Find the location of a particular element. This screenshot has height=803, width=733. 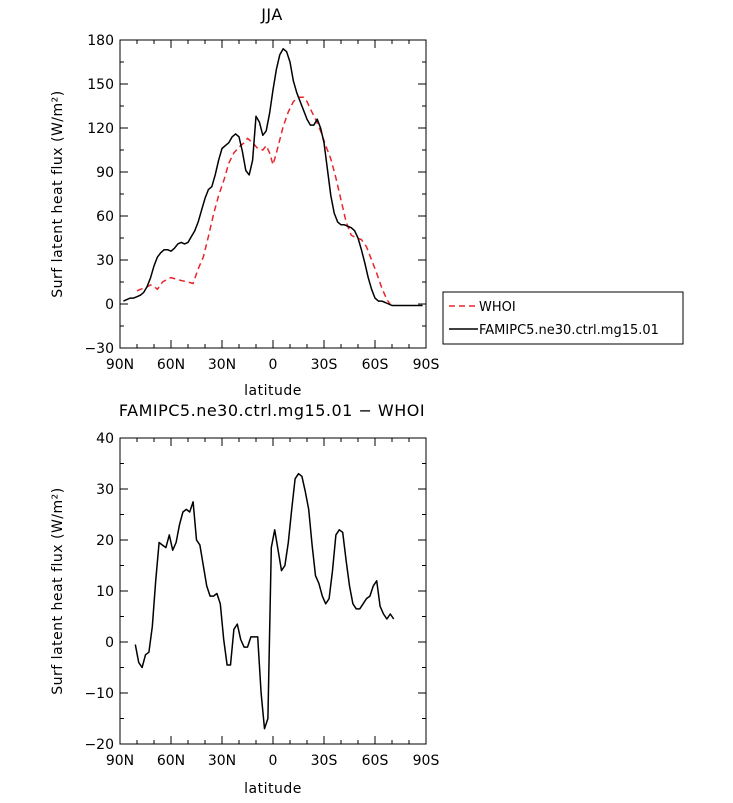

legend-box is located at coordinates (563, 318).